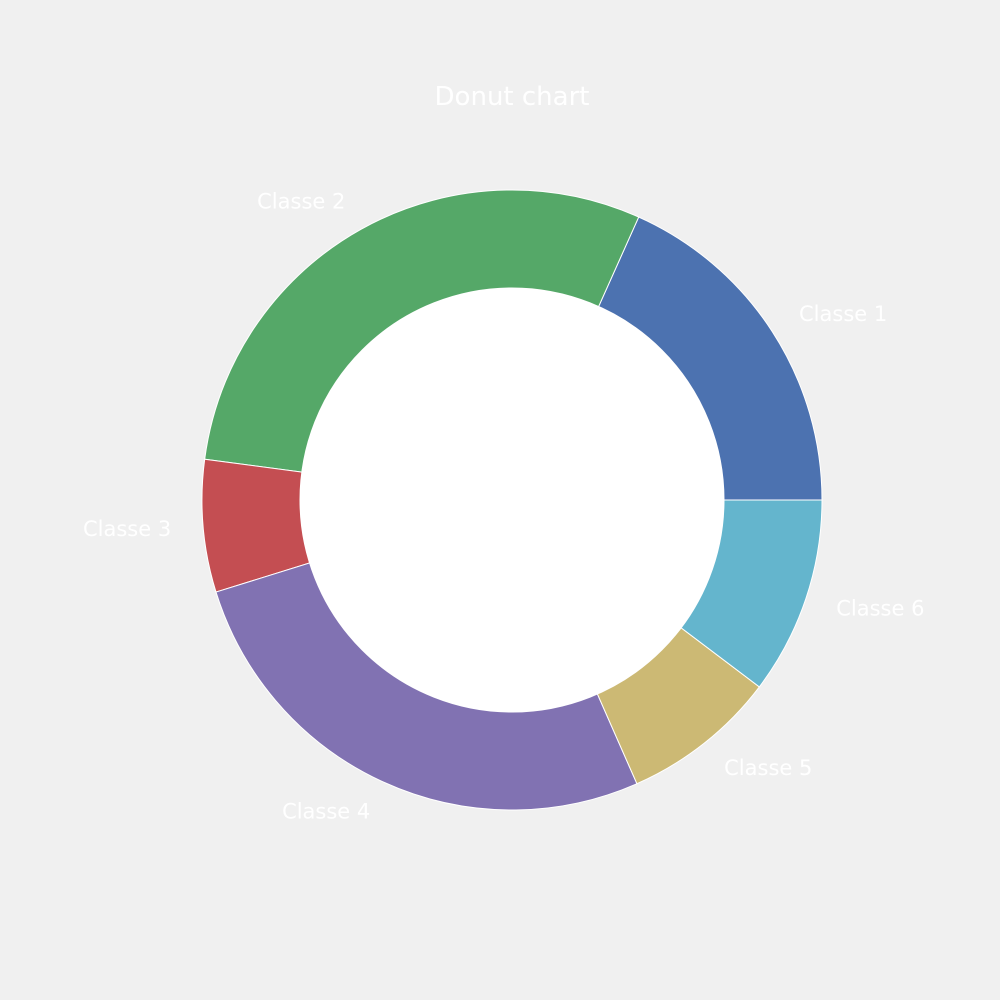  Describe the element at coordinates (301, 201) in the screenshot. I see `slice-label-2: Classe 2` at that location.